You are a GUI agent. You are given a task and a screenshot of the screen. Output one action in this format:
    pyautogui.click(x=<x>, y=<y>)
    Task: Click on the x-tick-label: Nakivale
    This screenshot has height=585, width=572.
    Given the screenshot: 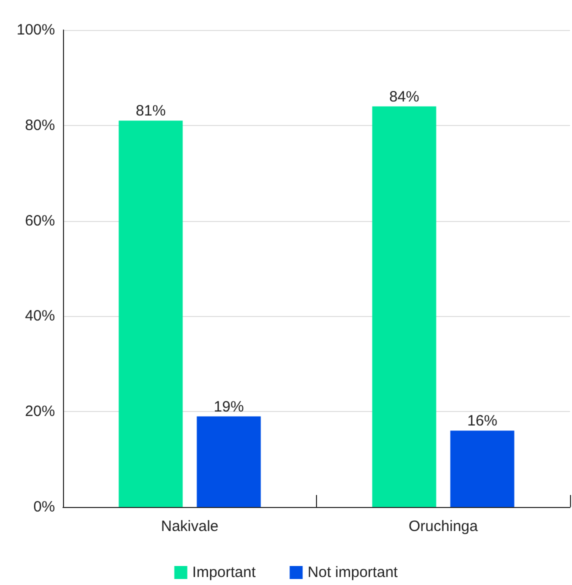 What is the action you would take?
    pyautogui.click(x=189, y=526)
    